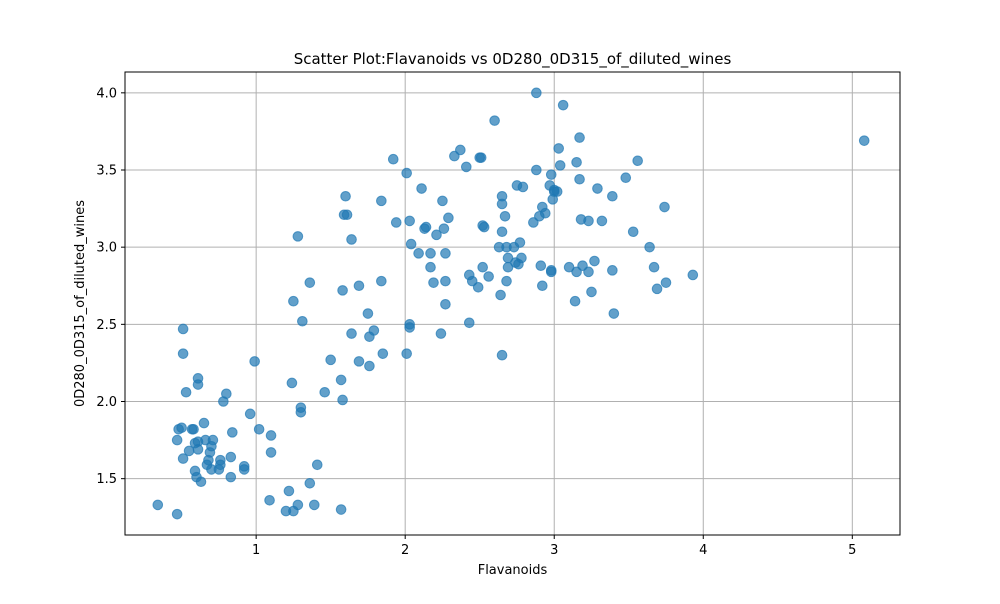  What do you see at coordinates (106, 402) in the screenshot?
I see `y-tick-label: 2.0` at bounding box center [106, 402].